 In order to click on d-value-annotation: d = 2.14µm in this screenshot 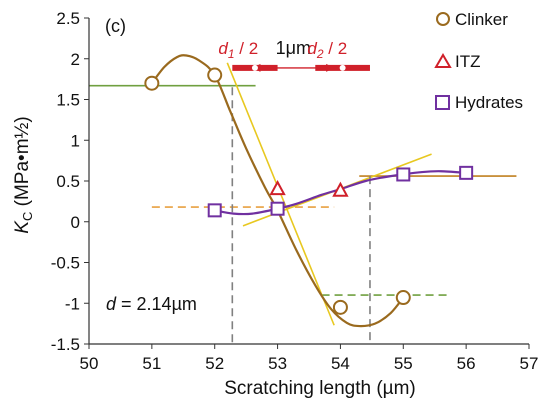, I will do `click(151, 304)`.